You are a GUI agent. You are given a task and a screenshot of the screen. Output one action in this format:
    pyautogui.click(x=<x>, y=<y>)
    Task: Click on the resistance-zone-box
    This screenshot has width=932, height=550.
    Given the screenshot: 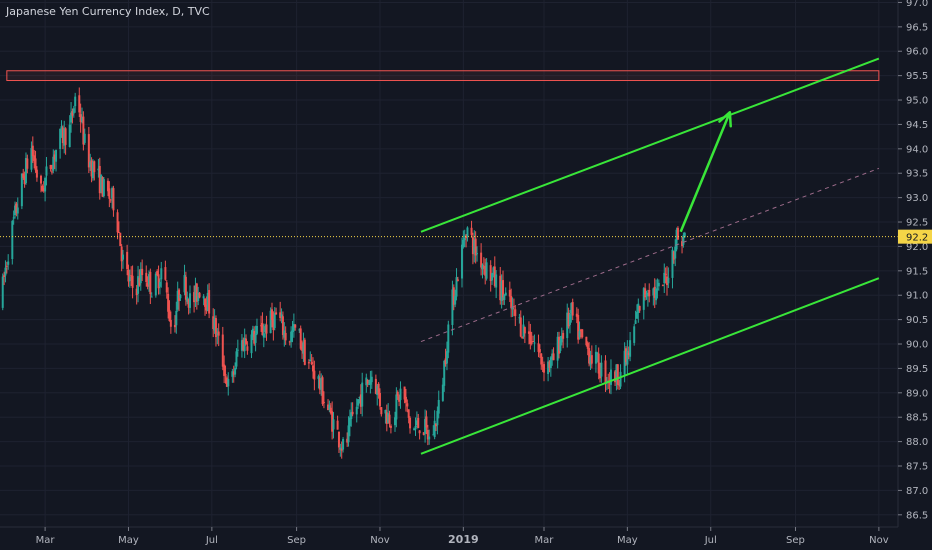 What is the action you would take?
    pyautogui.click(x=443, y=76)
    